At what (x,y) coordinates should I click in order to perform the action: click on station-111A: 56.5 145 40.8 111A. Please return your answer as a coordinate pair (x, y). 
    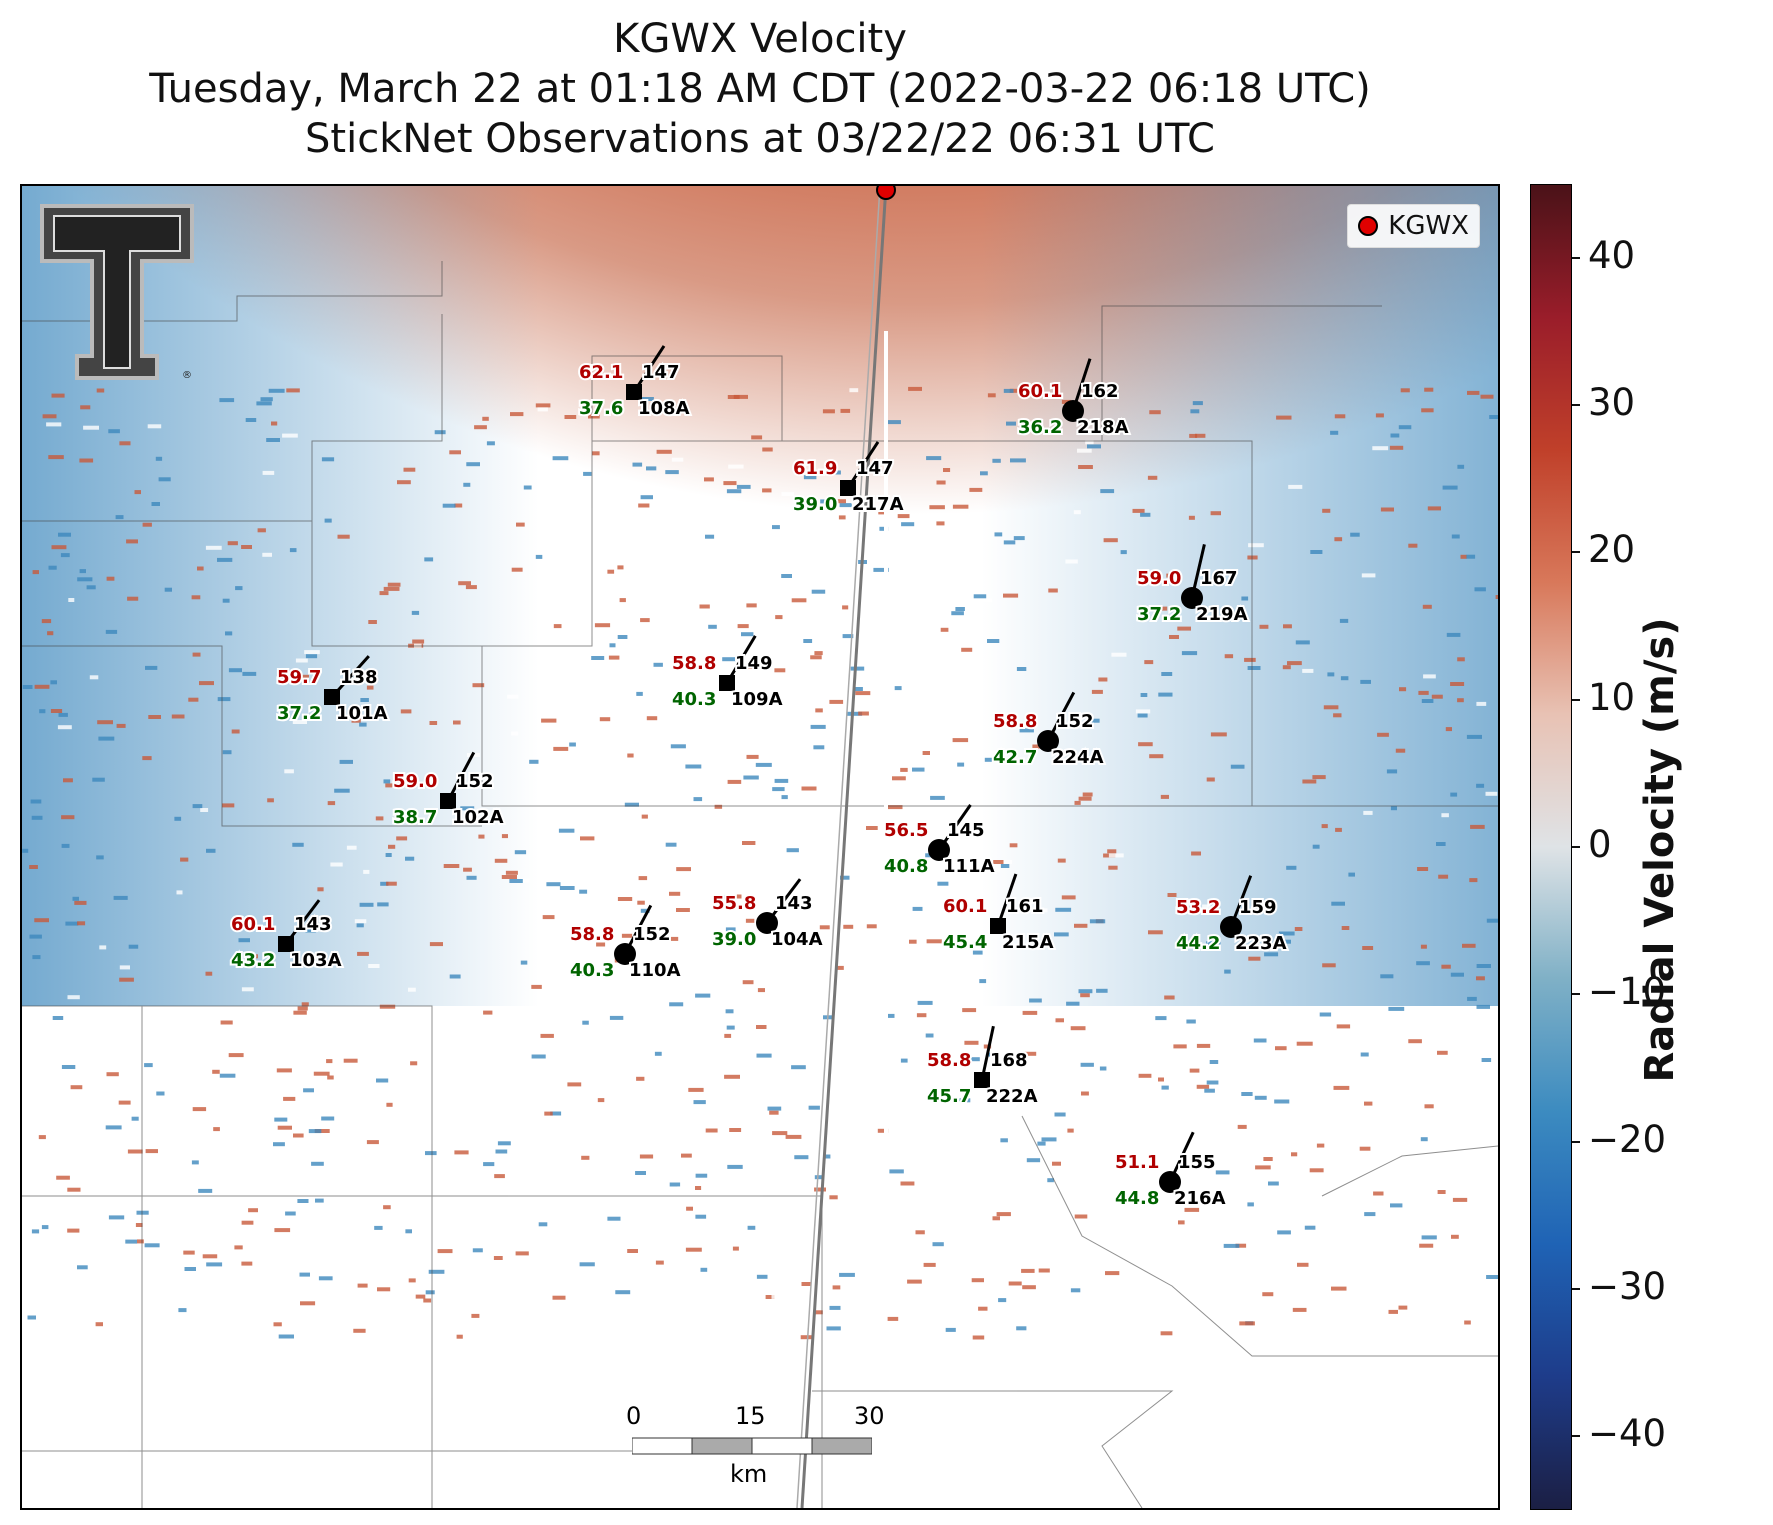
    Looking at the image, I should click on (939, 841).